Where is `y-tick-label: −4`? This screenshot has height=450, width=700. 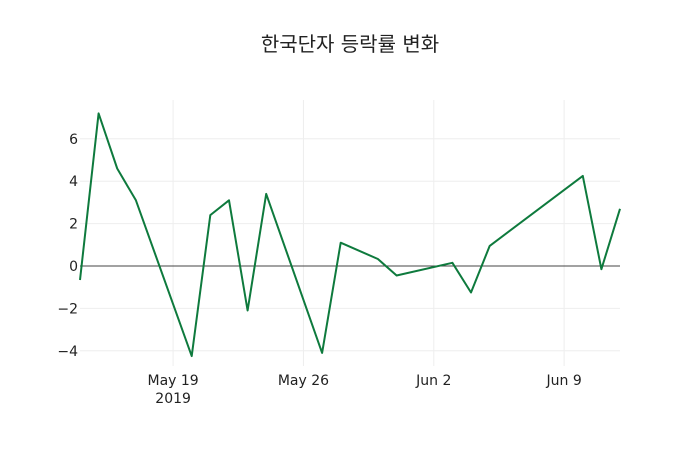 y-tick-label: −4 is located at coordinates (67, 352).